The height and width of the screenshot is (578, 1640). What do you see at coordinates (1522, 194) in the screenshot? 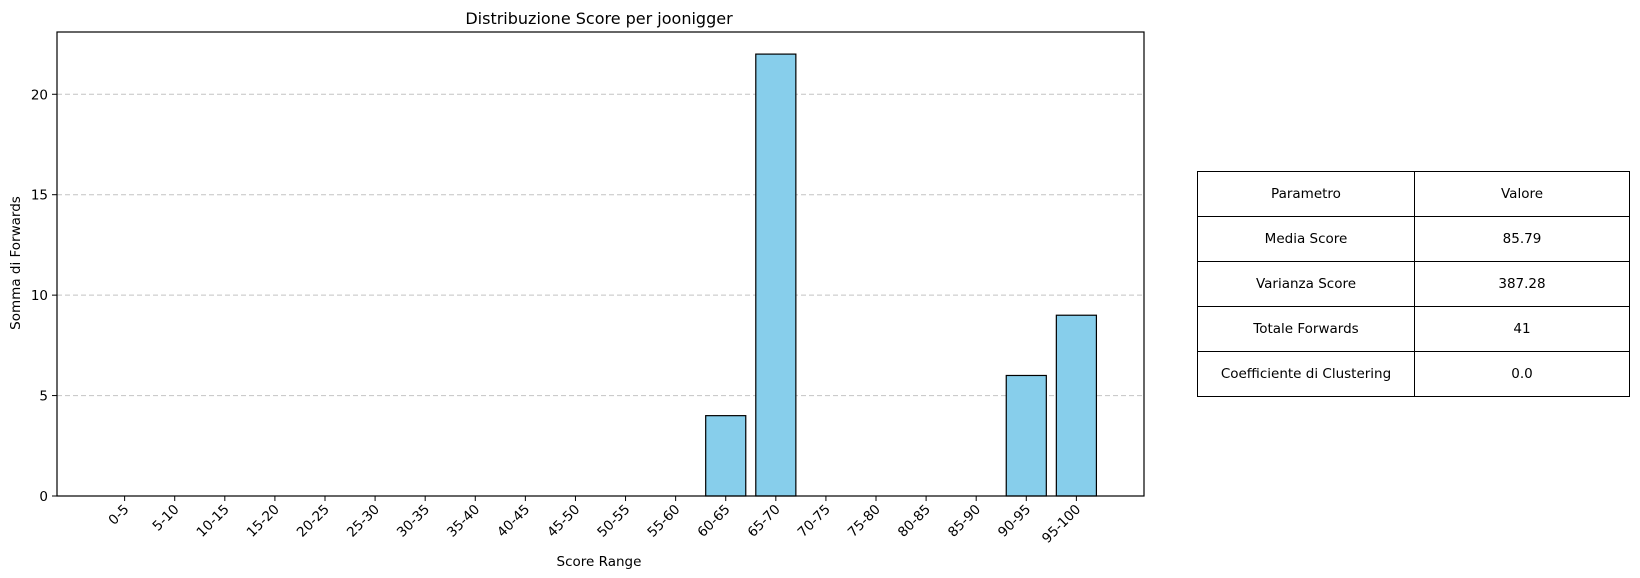
I see `table-header-value: Valore` at bounding box center [1522, 194].